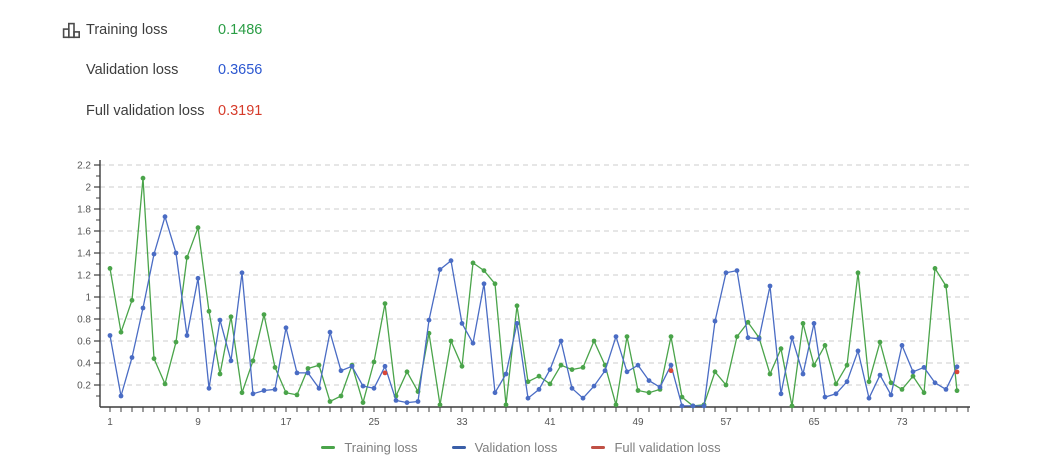  Describe the element at coordinates (84, 166) in the screenshot. I see `axis-tick-label: 2.2` at that location.